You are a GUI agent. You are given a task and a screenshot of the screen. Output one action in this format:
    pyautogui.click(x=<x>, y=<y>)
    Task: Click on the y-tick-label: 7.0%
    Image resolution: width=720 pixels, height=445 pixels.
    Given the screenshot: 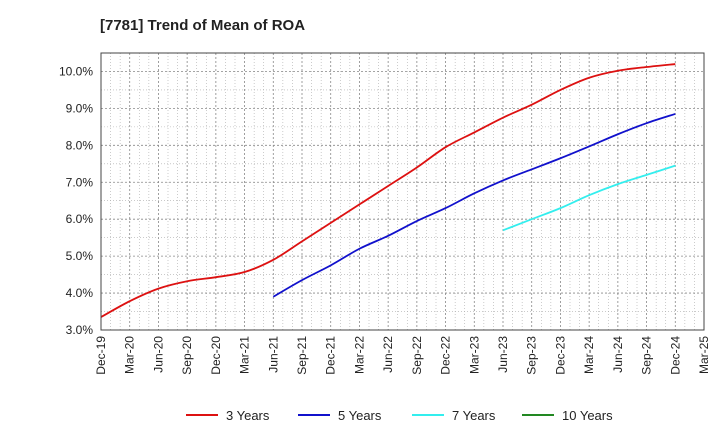 What is the action you would take?
    pyautogui.click(x=80, y=182)
    